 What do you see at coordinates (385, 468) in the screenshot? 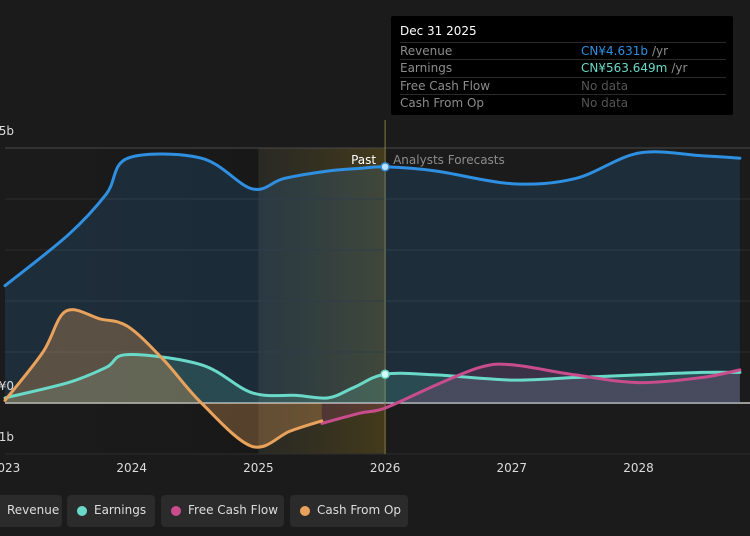
I see `x-tick-label: 2026` at bounding box center [385, 468].